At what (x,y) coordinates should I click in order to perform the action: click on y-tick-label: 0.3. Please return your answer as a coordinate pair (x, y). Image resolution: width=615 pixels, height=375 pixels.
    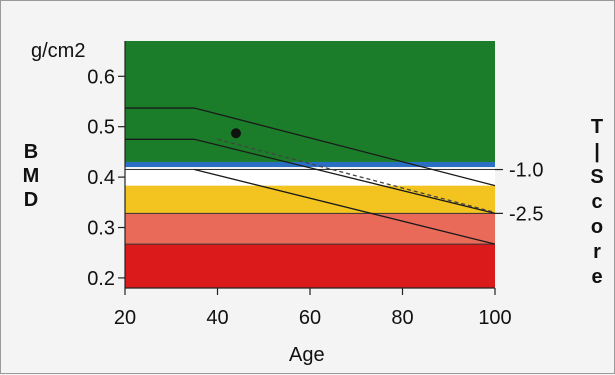
    Looking at the image, I should click on (101, 229).